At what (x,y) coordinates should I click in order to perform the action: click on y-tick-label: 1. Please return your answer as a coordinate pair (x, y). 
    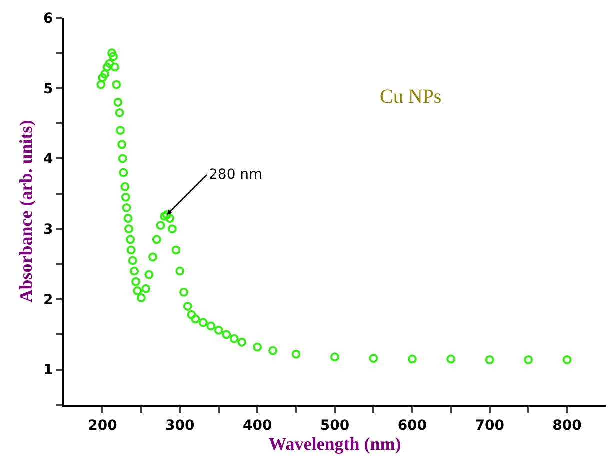
    Looking at the image, I should click on (48, 370).